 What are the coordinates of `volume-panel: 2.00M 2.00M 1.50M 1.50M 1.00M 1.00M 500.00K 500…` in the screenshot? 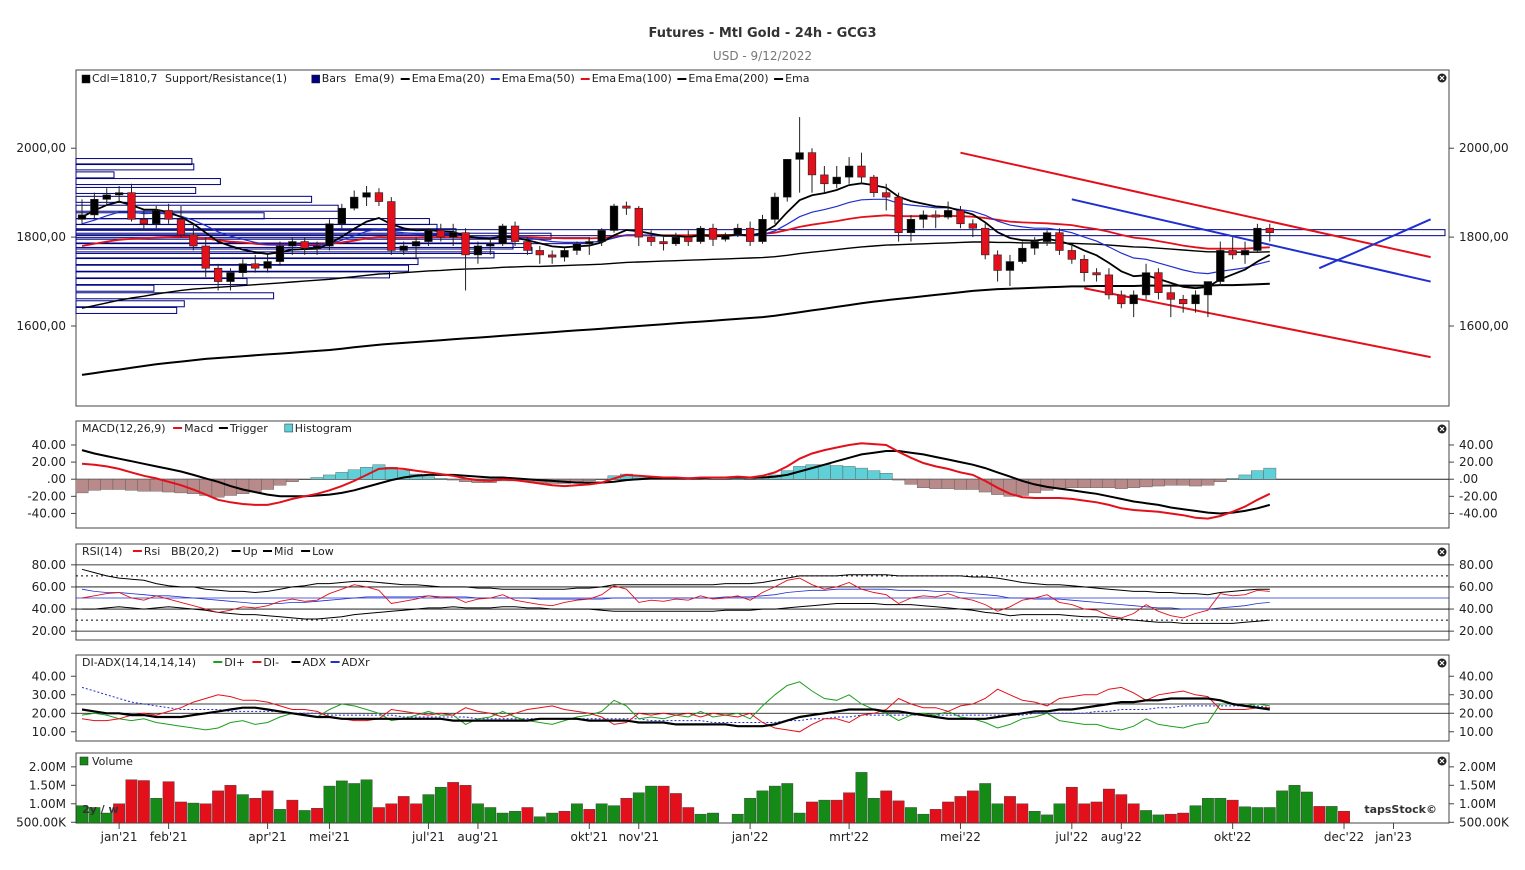 It's located at (763, 792).